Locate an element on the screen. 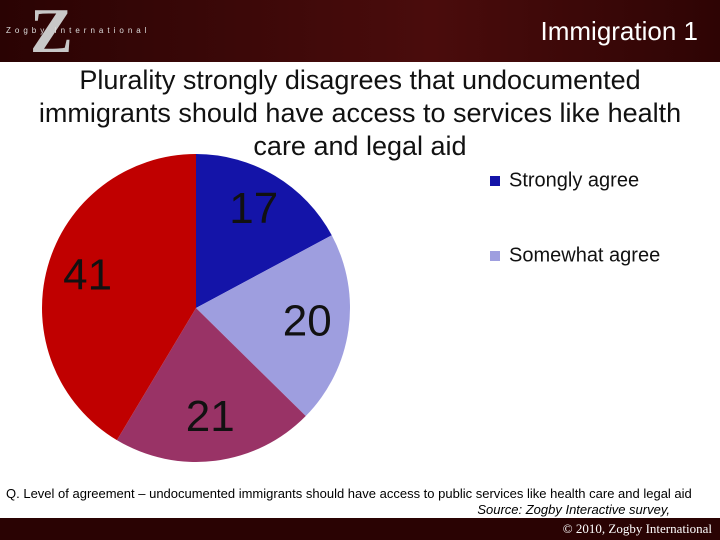  logo-text: Zogby International is located at coordinates (78, 30).